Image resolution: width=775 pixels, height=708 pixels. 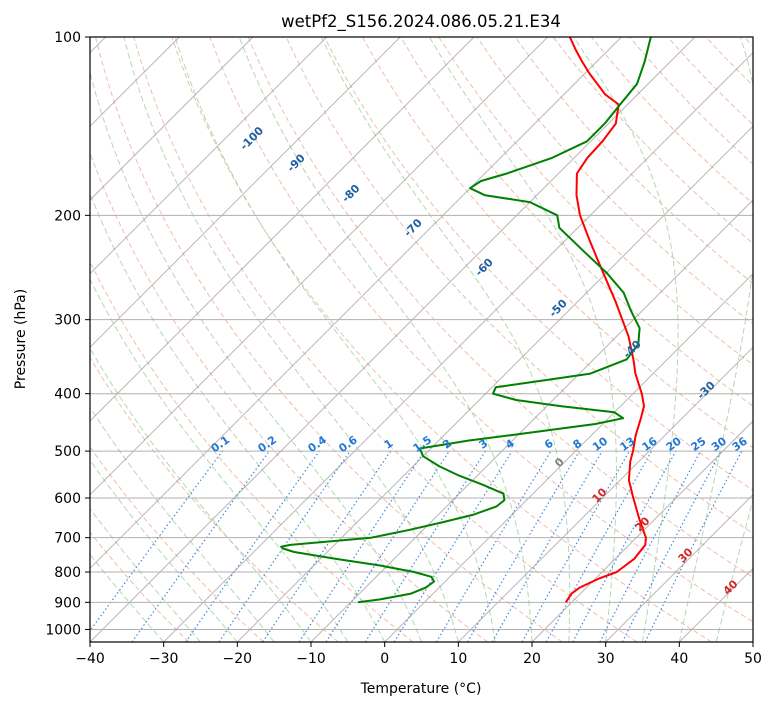 What do you see at coordinates (532, 659) in the screenshot?
I see `x-tick-label: 20` at bounding box center [532, 659].